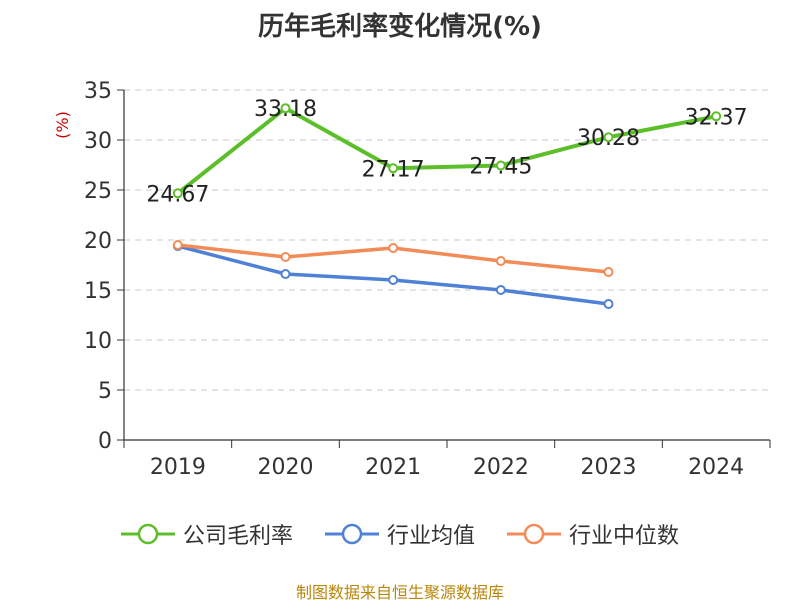 The image size is (800, 603). Describe the element at coordinates (400, 27) in the screenshot. I see `chart-title: 历年毛利率变化情况(%)` at that location.